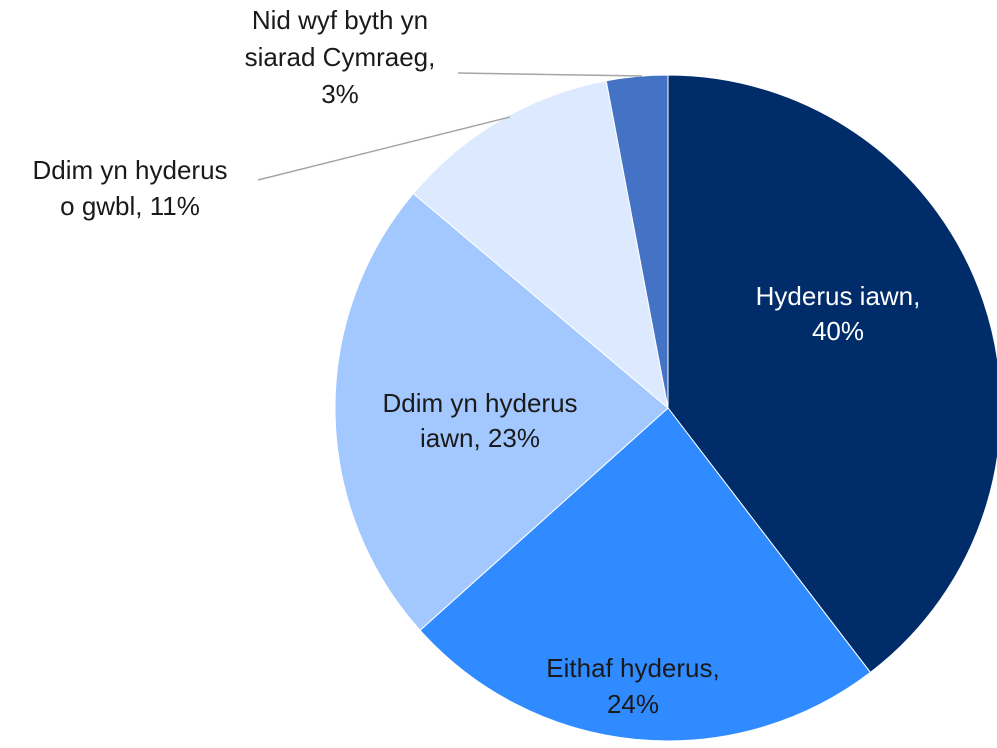  Describe the element at coordinates (540, 245) in the screenshot. I see `pie-slice` at that location.